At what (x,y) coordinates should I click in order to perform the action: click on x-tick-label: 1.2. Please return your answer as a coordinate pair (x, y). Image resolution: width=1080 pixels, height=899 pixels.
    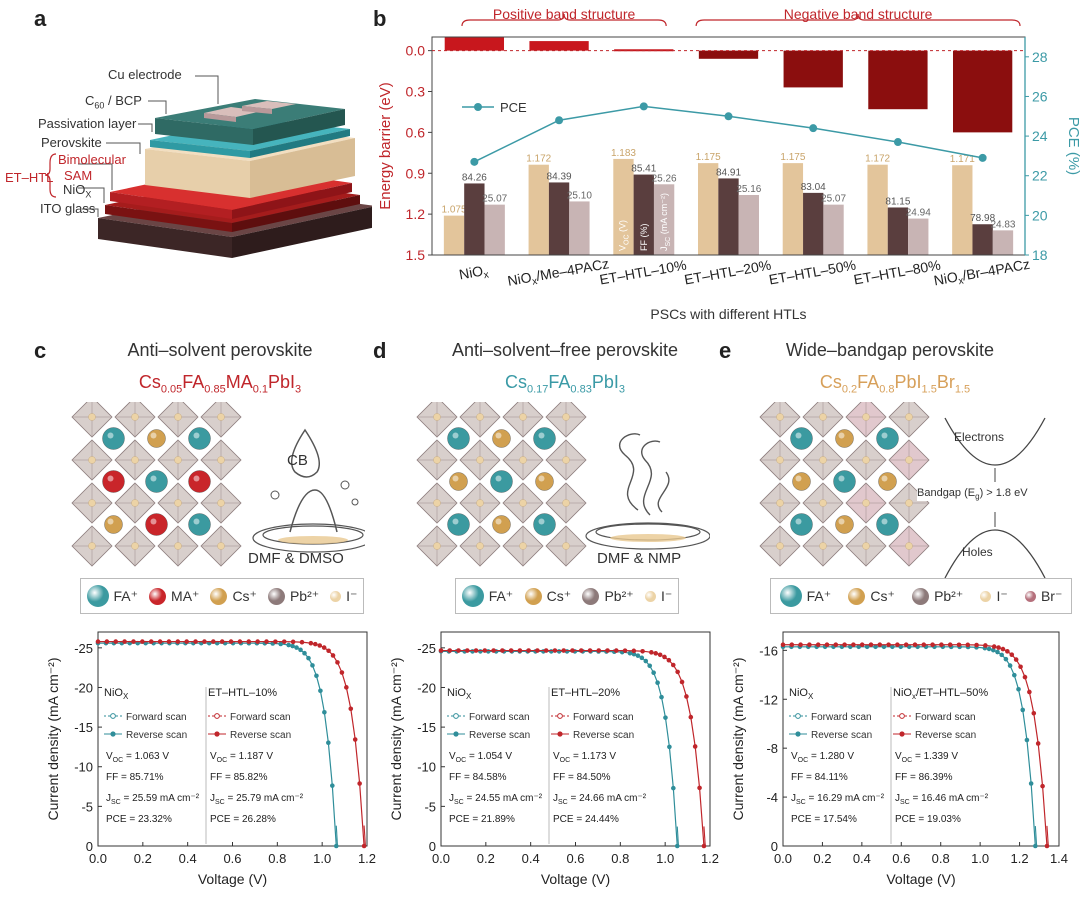
    Looking at the image, I should click on (367, 858).